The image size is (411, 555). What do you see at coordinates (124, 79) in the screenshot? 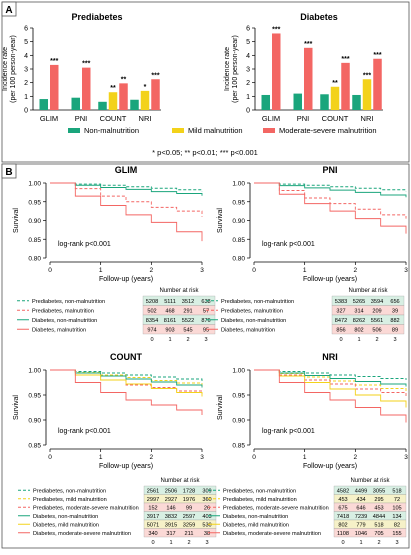
I see `significance-label: **` at bounding box center [124, 79].